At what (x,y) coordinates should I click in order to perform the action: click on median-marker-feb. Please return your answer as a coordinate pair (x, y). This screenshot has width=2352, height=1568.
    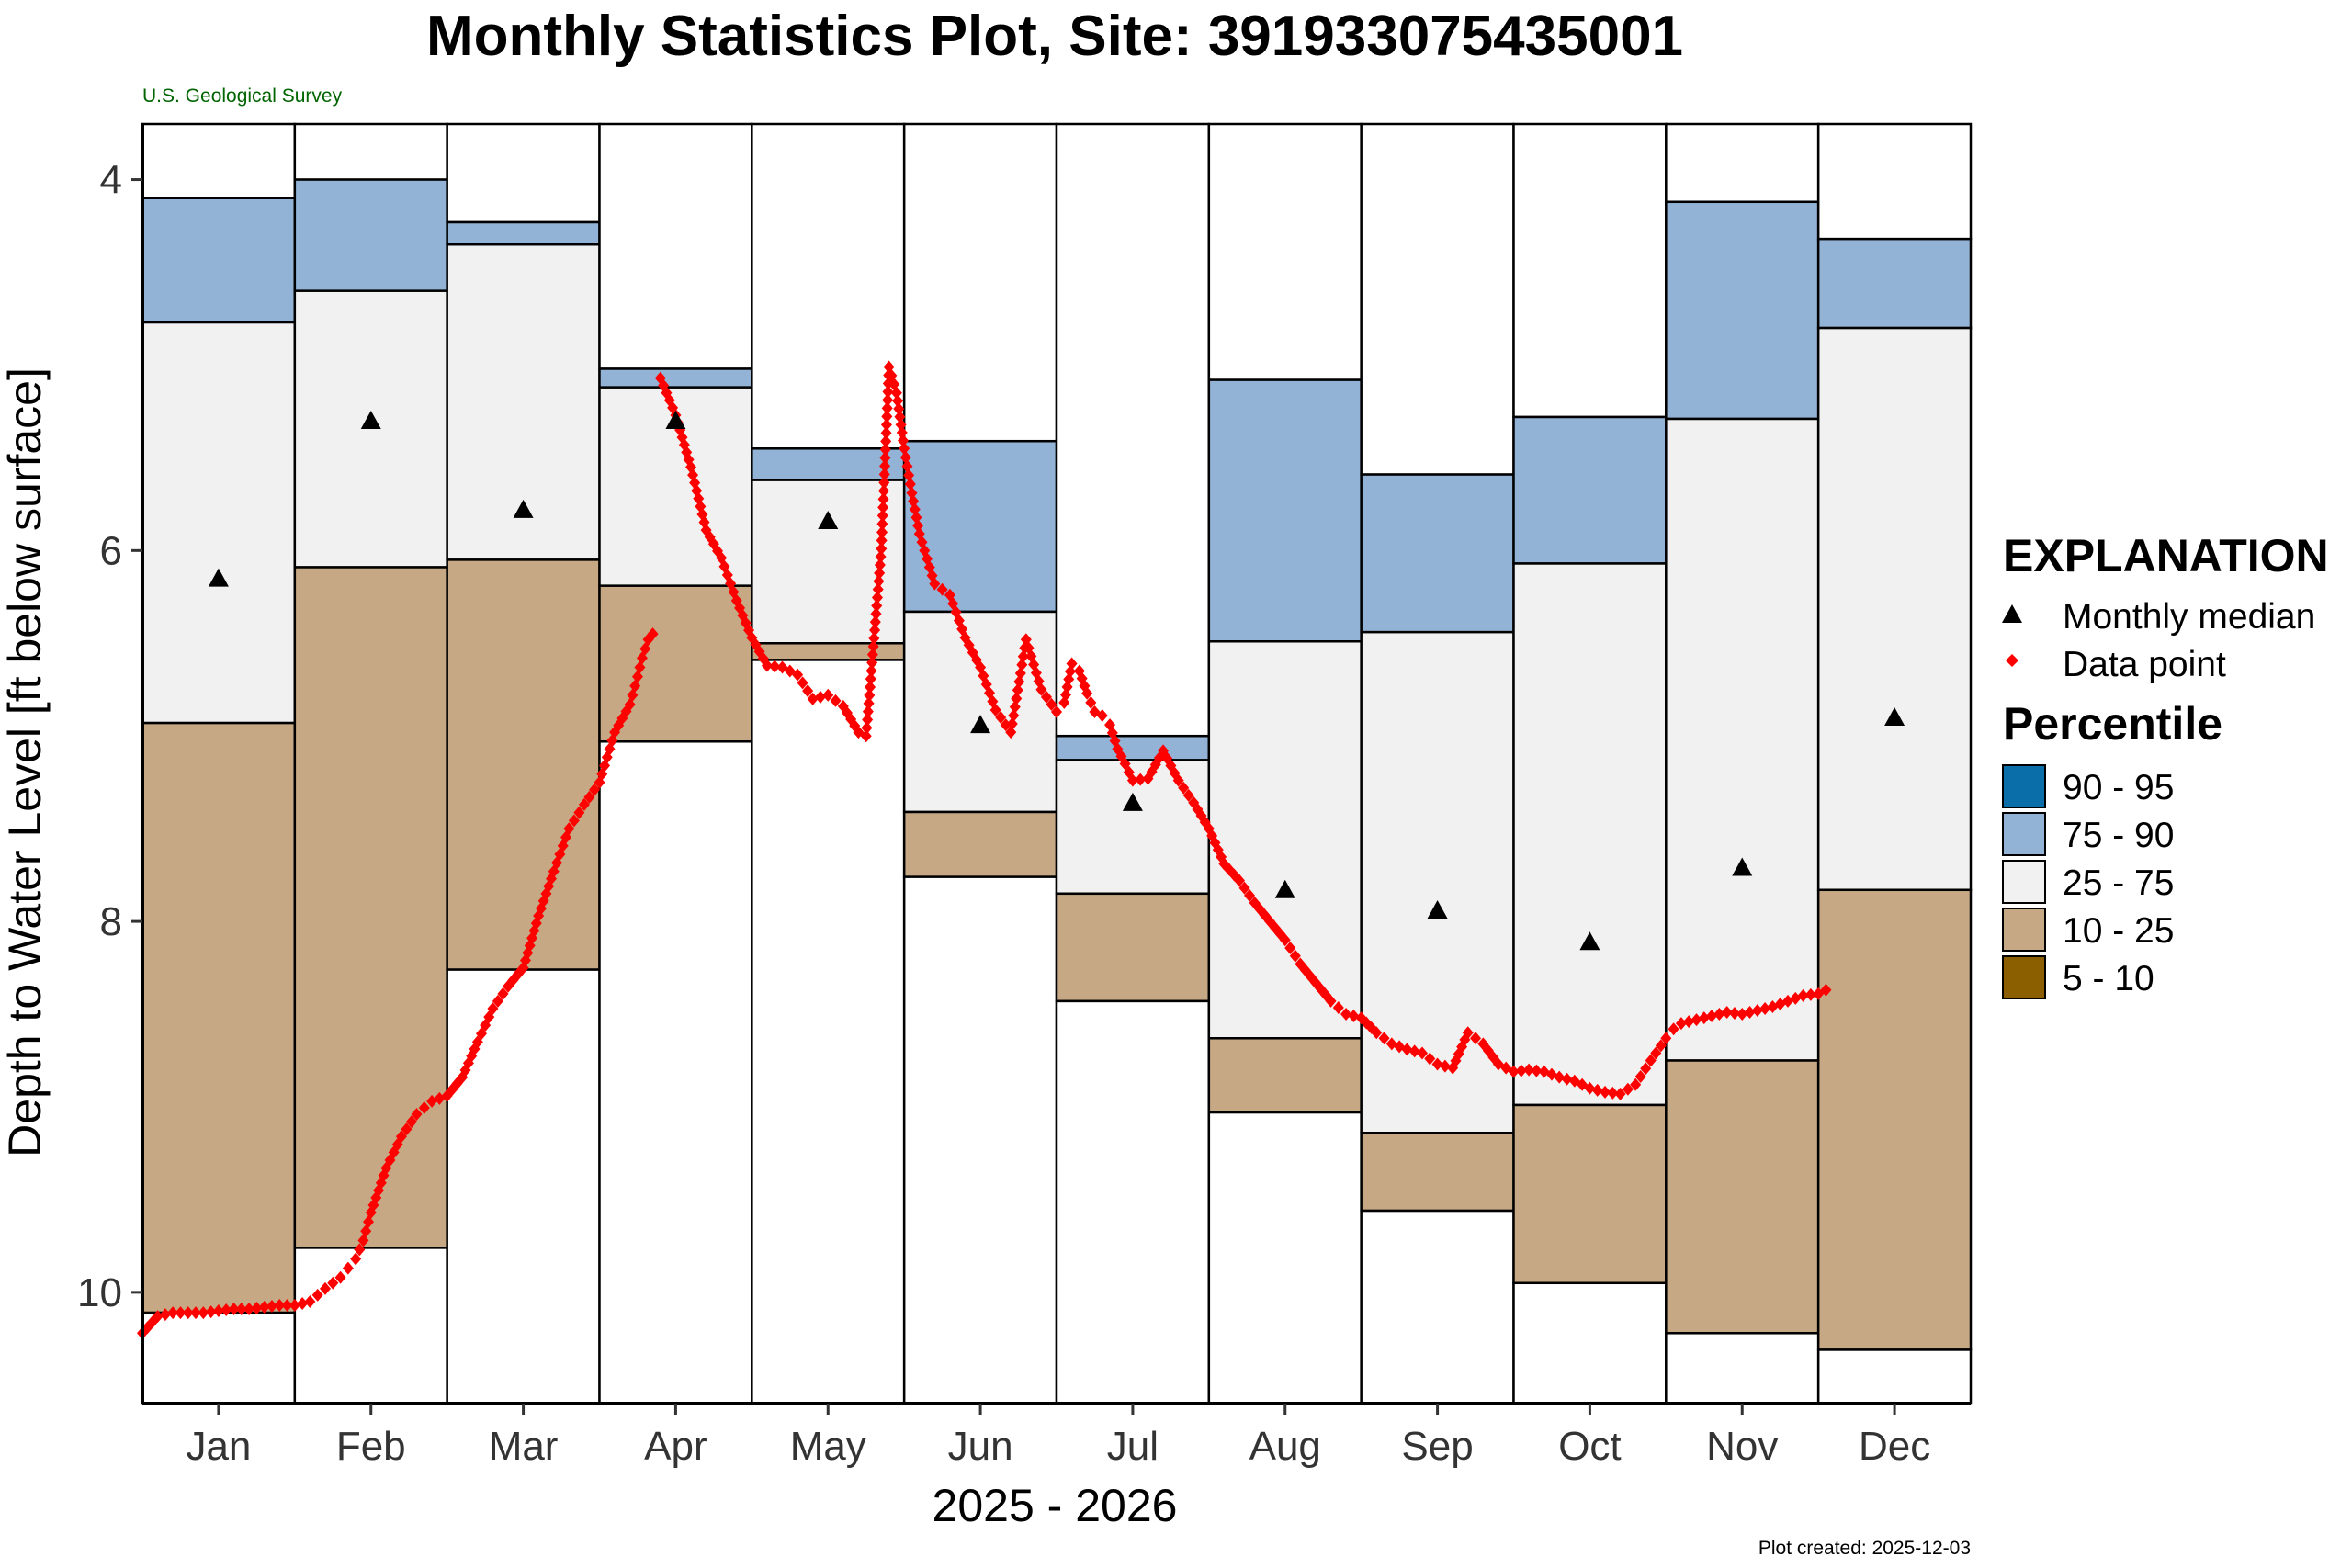
    Looking at the image, I should click on (371, 420).